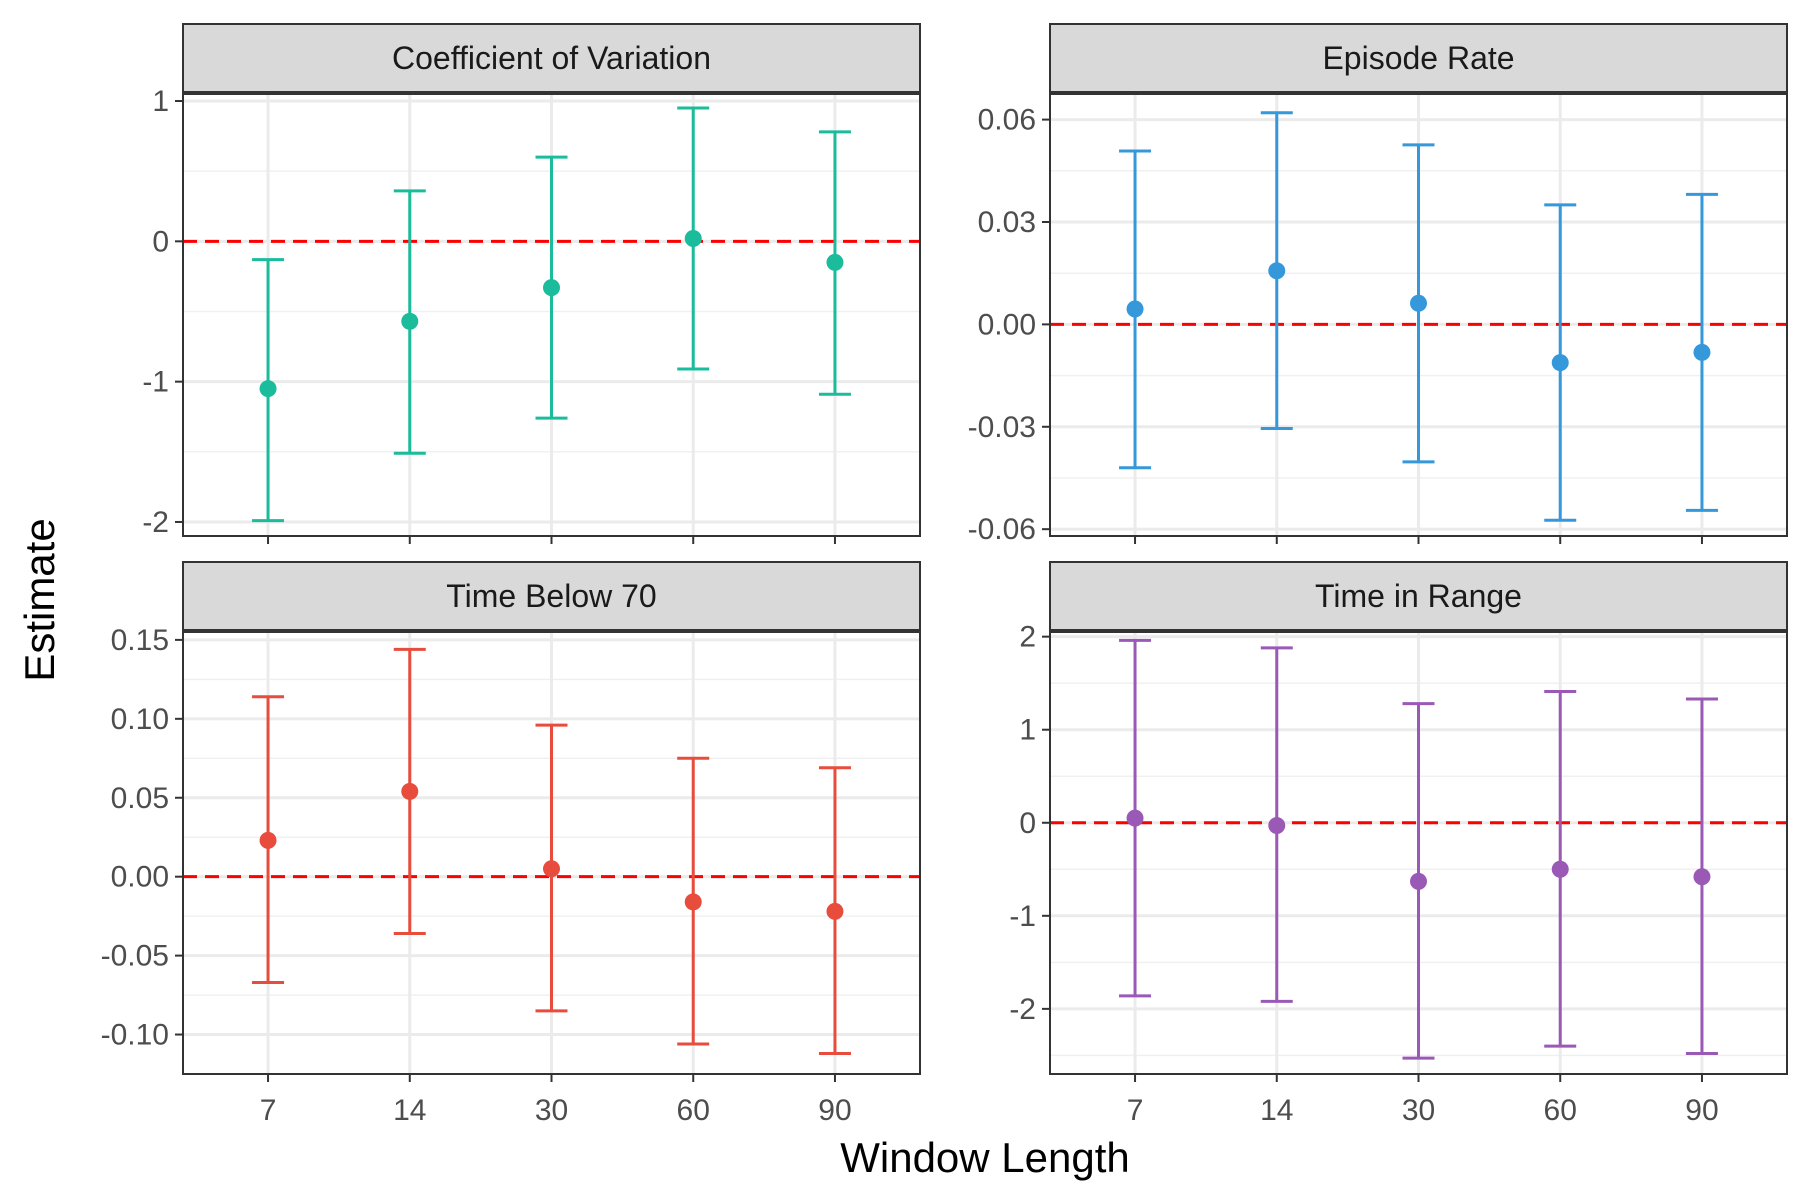 The height and width of the screenshot is (1200, 1800). What do you see at coordinates (1002, 529) in the screenshot?
I see `y-tick-label: -0.06` at bounding box center [1002, 529].